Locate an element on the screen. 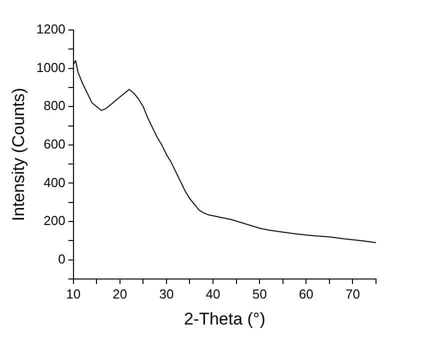 This screenshot has height=354, width=431. x-axis-title: 2-Theta (°) is located at coordinates (225, 318).